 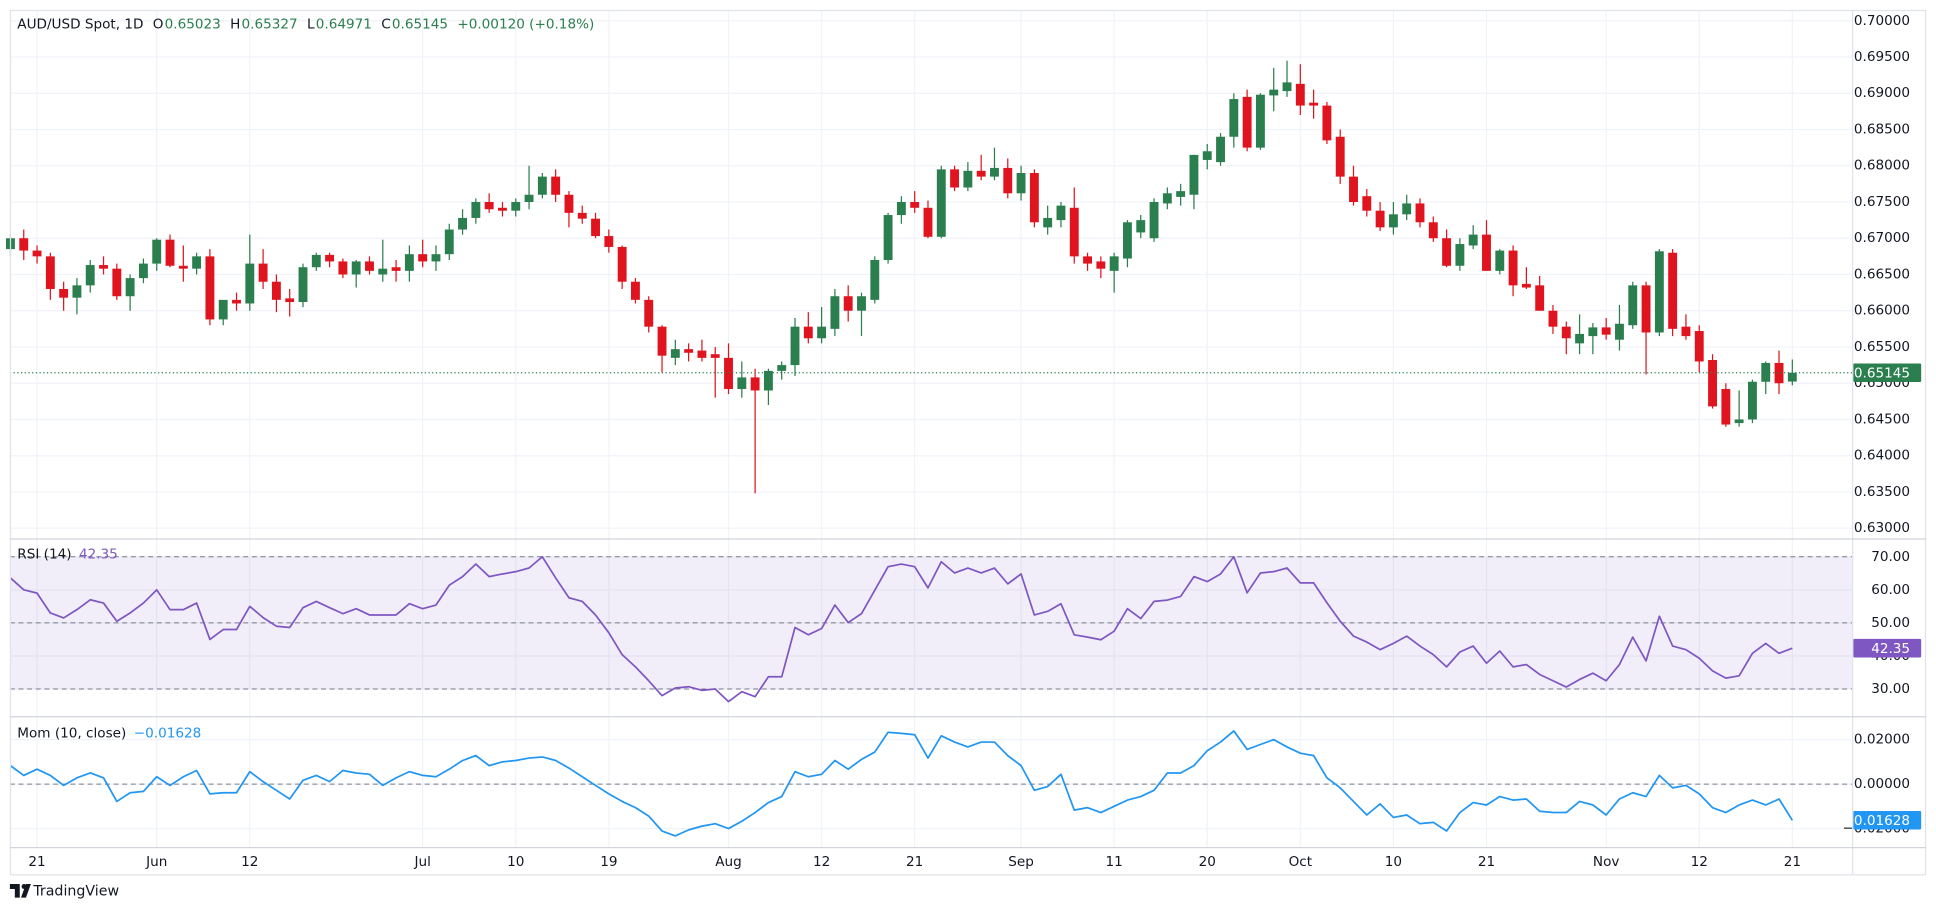 I want to click on y-tick-label: 0.68500, so click(x=1882, y=130).